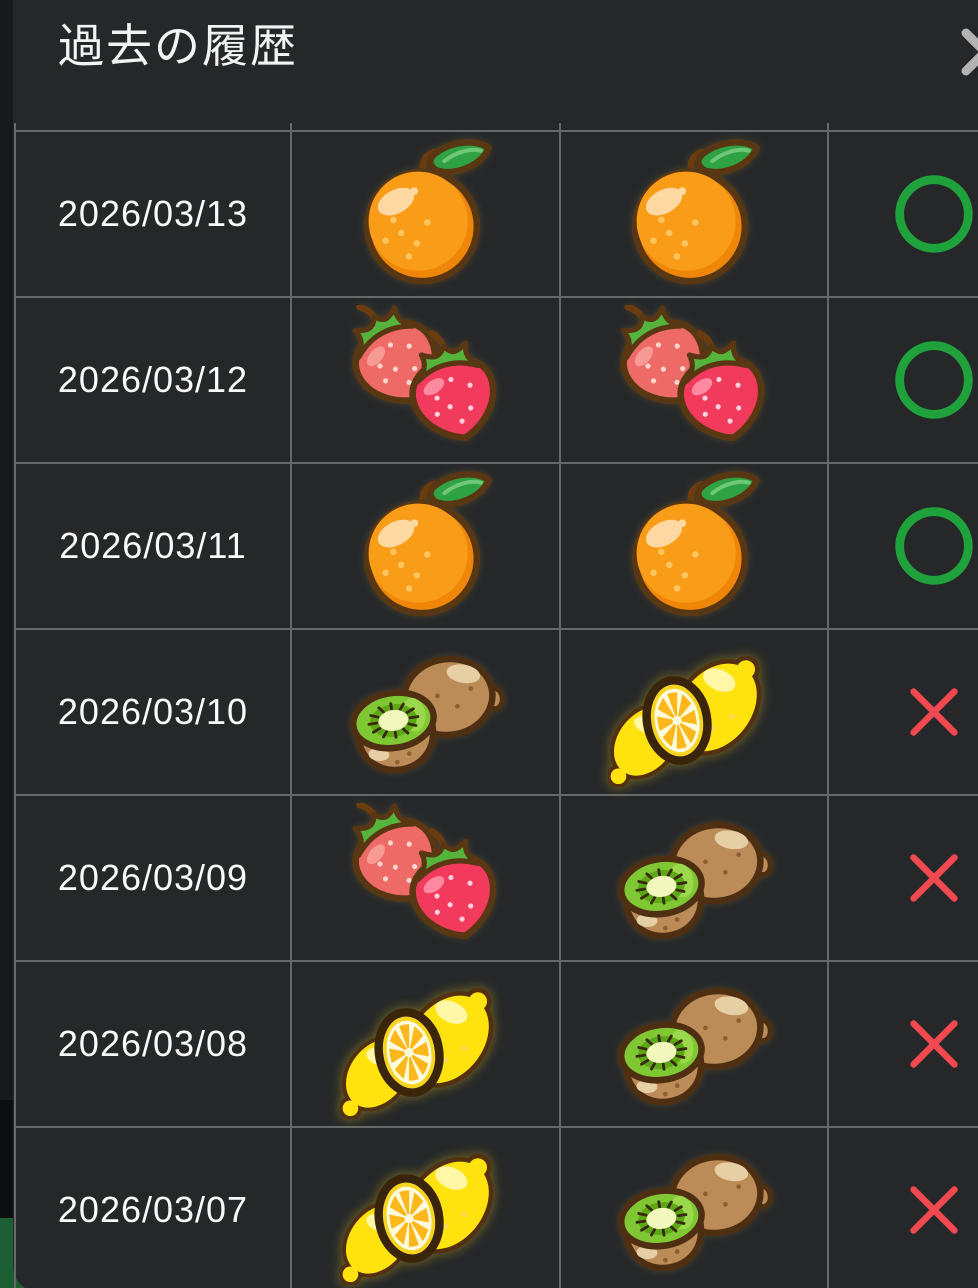 This screenshot has width=978, height=1288. I want to click on date-text: 2026/03/12, so click(153, 379).